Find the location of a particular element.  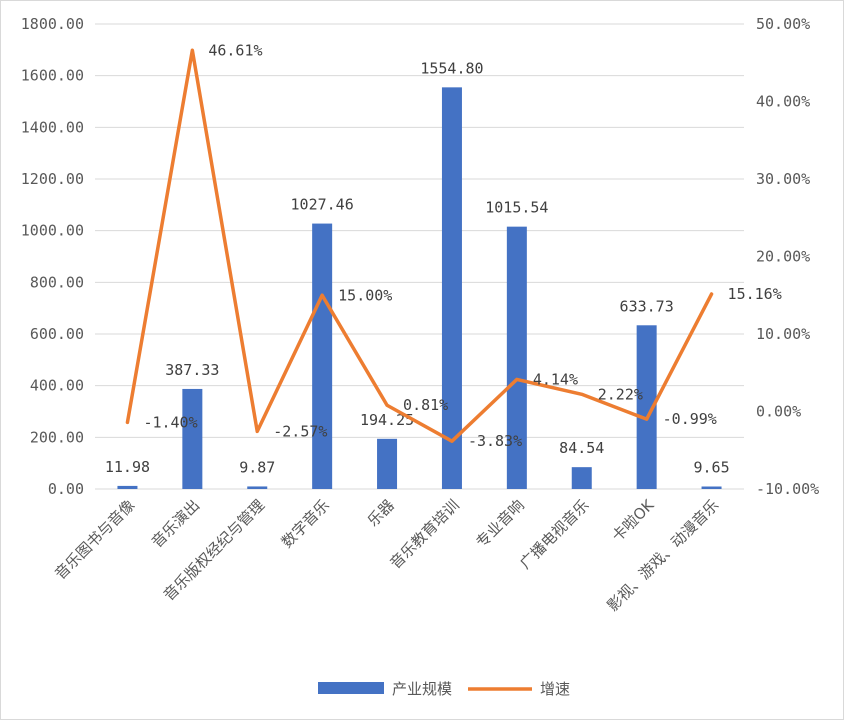

legend-label: 增速 is located at coordinates (555, 689).